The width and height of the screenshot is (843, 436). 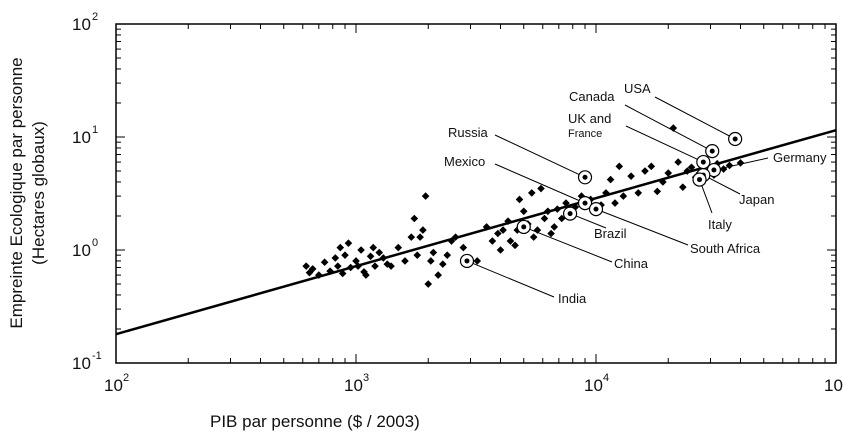 I want to click on annotation-label: France, so click(x=585, y=134).